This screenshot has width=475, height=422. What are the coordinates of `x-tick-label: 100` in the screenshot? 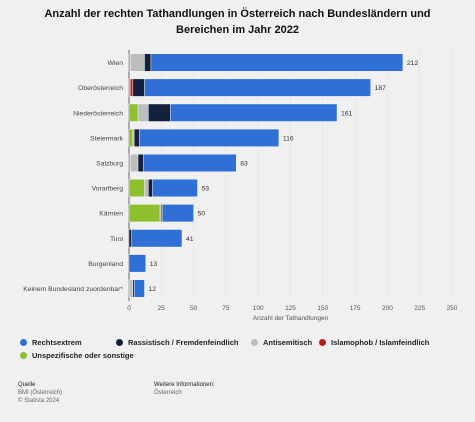 It's located at (258, 308).